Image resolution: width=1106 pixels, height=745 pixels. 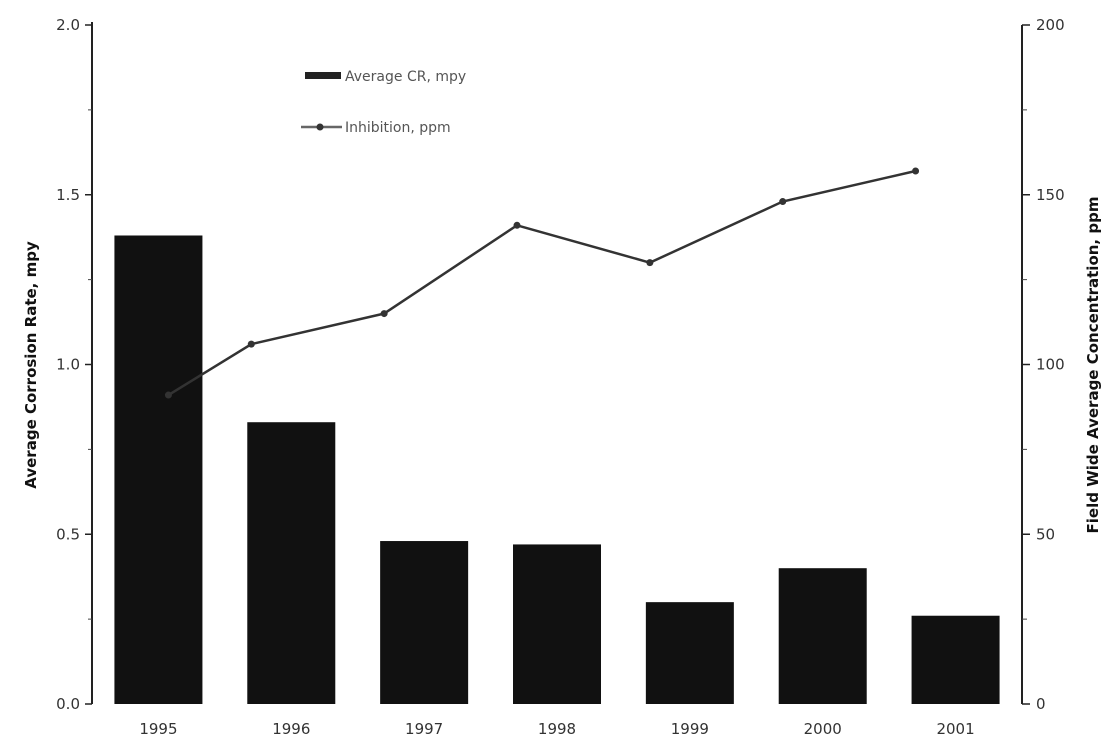 What do you see at coordinates (823, 729) in the screenshot?
I see `x-tick-label-2000: 2000` at bounding box center [823, 729].